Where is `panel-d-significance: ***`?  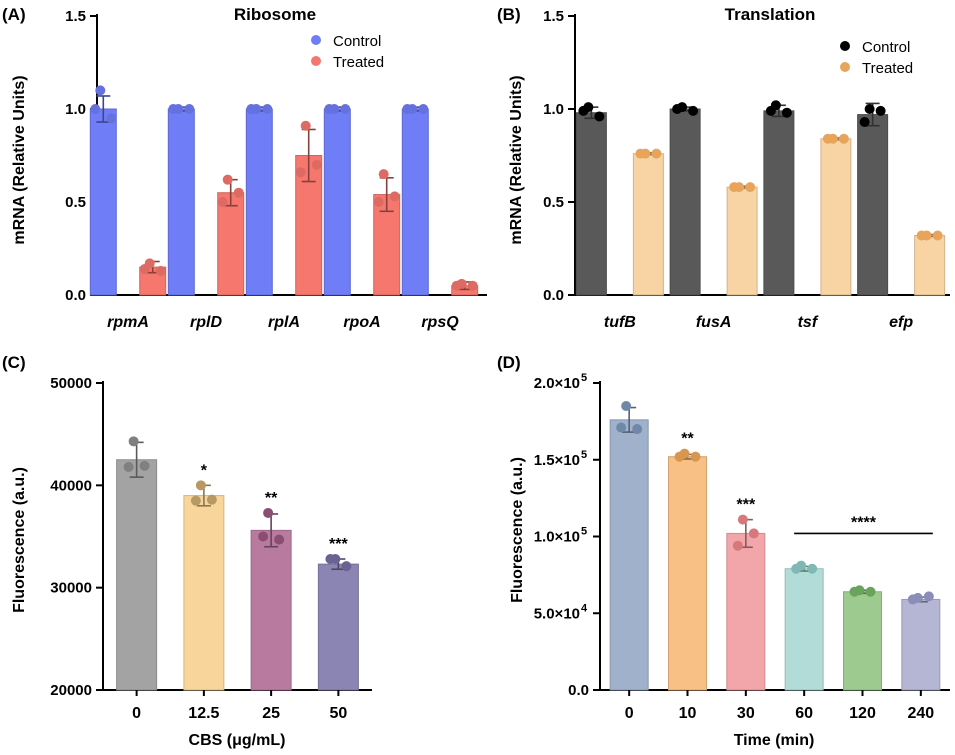 panel-d-significance: *** is located at coordinates (745, 505).